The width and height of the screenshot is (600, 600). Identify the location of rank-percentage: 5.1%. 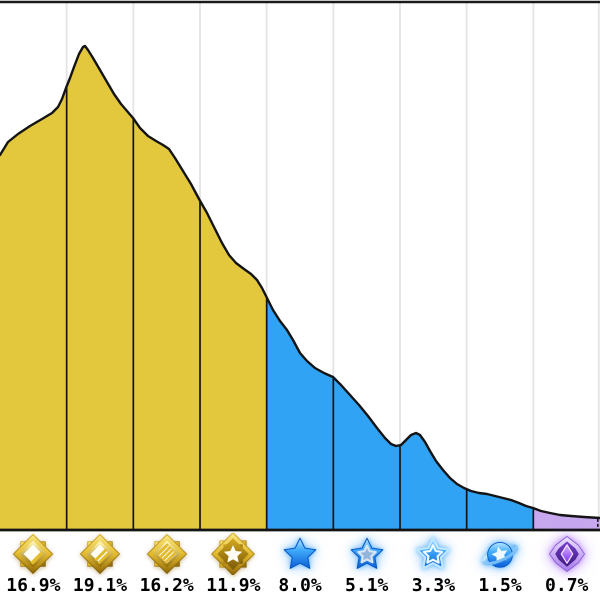
(367, 585).